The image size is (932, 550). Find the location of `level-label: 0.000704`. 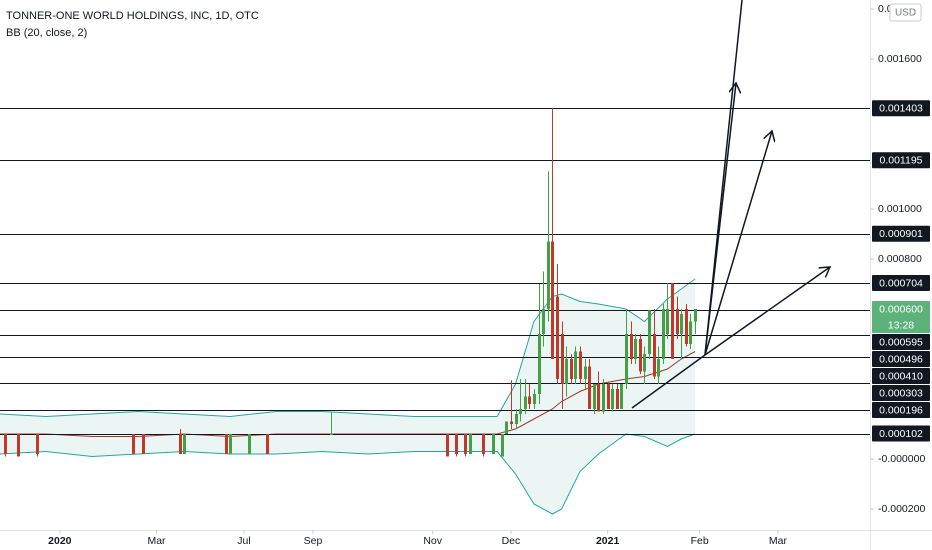

level-label: 0.000704 is located at coordinates (901, 283).